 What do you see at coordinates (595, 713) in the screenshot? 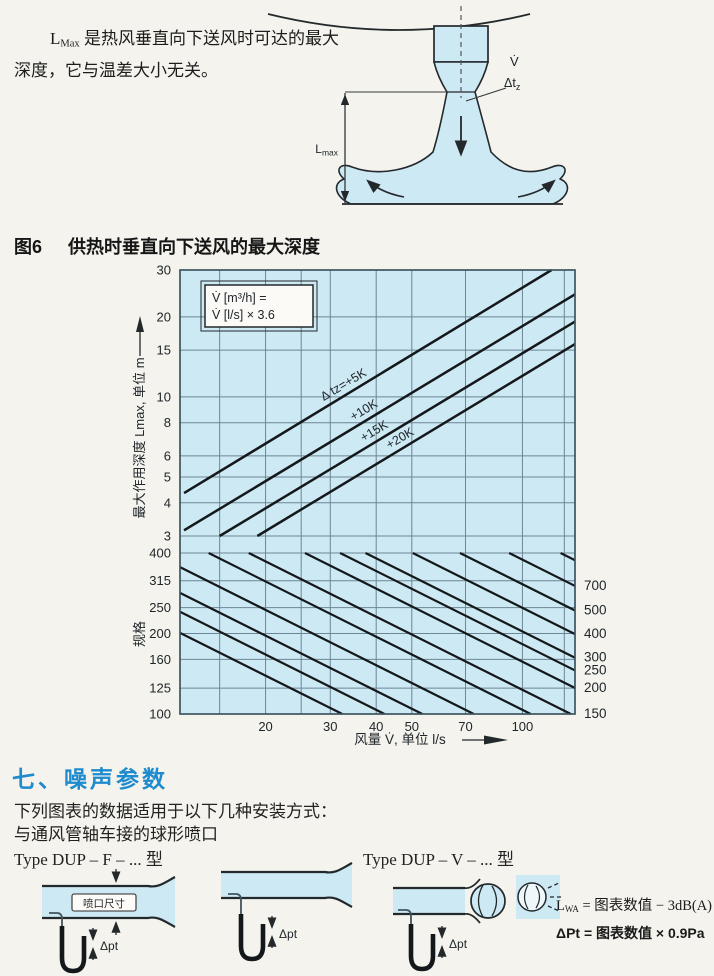
I see `right-scale-label: 150` at bounding box center [595, 713].